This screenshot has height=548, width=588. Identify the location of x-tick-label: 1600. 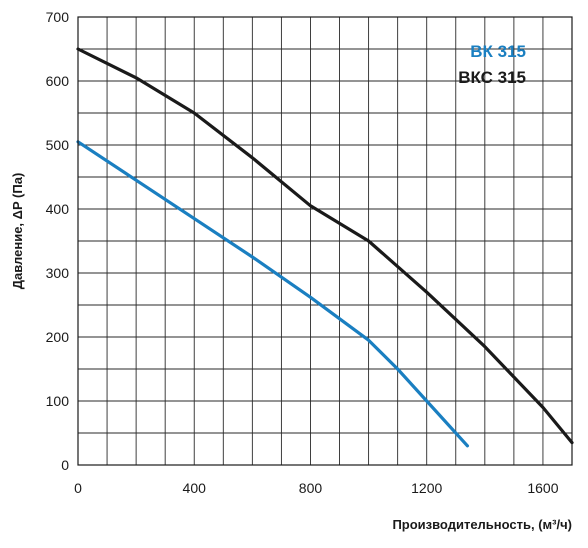
(542, 488).